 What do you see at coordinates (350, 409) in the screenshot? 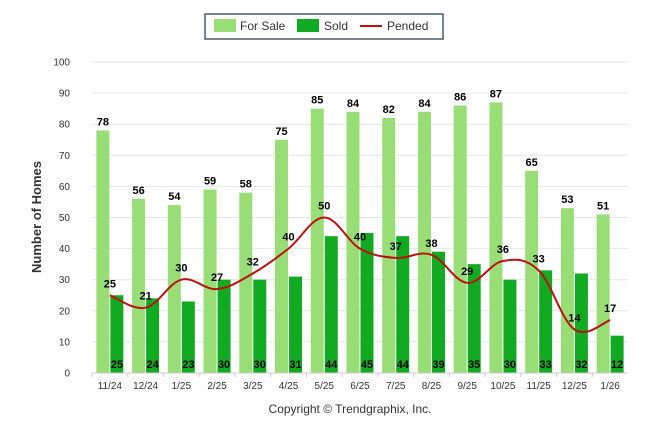
I see `copyright-text: Copyright © Trendgraphix, Inc.` at bounding box center [350, 409].